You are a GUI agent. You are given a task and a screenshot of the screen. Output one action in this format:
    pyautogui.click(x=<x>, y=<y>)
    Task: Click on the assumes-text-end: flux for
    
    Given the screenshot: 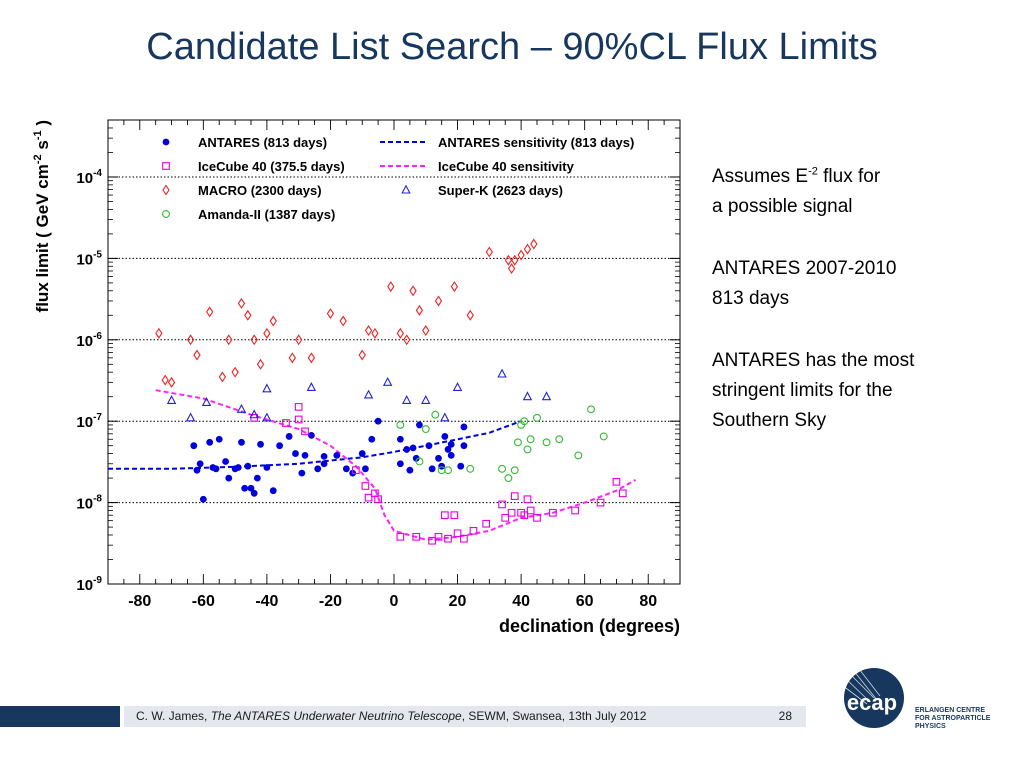 What is the action you would take?
    pyautogui.click(x=849, y=176)
    